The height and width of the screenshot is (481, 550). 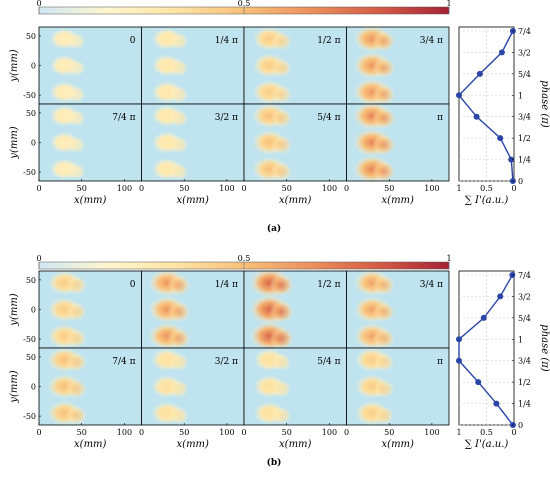 What do you see at coordinates (458, 432) in the screenshot?
I see `side-x-tick-label: 1` at bounding box center [458, 432].